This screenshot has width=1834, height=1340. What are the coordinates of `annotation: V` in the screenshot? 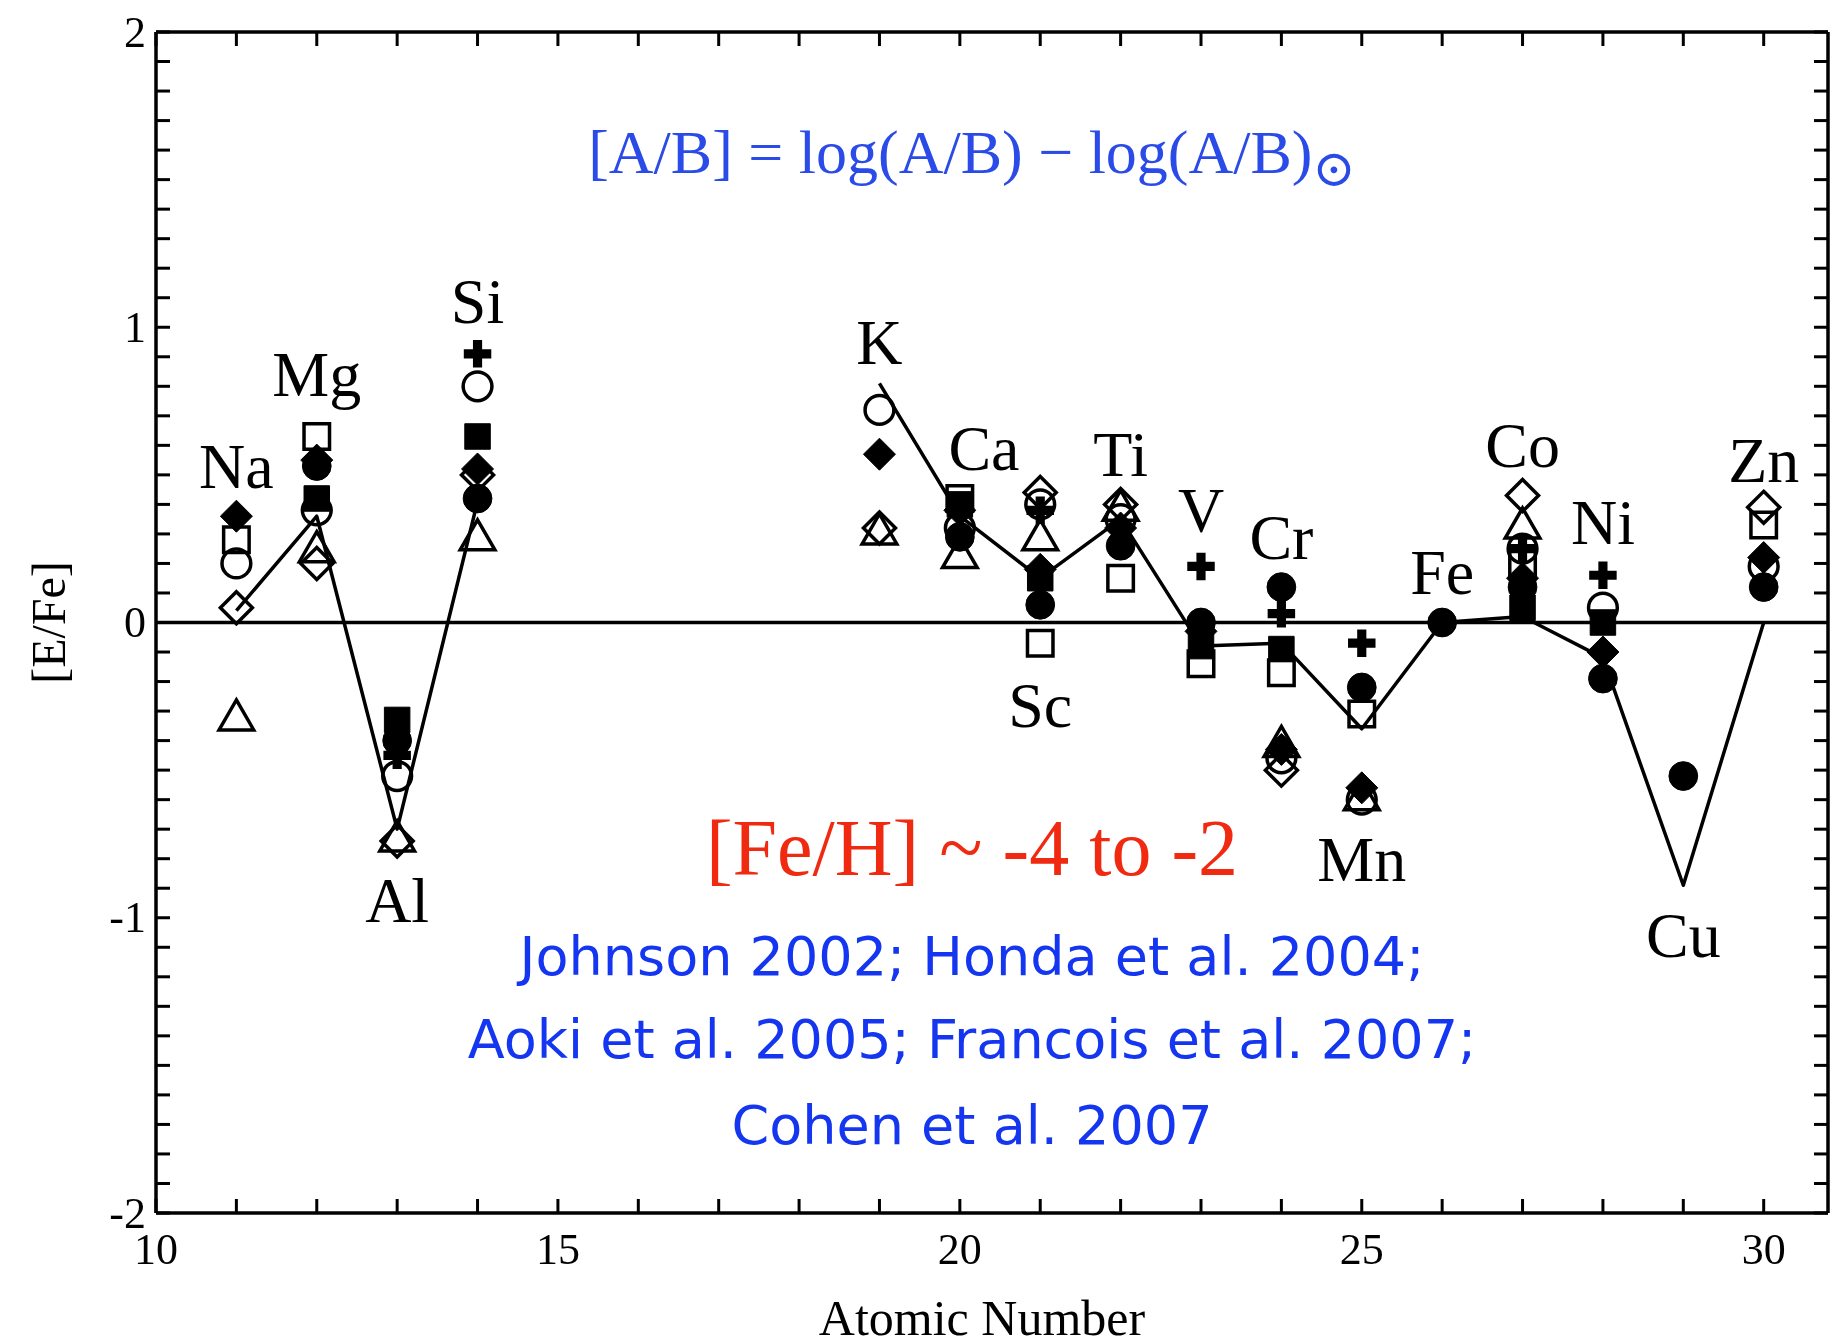 It's located at (1201, 510).